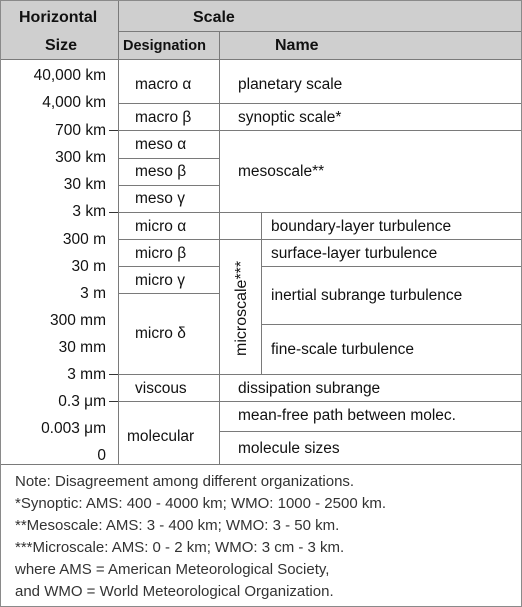 The width and height of the screenshot is (522, 607). Describe the element at coordinates (361, 226) in the screenshot. I see `name-boundary-layer: boundary-layer turbulence` at that location.